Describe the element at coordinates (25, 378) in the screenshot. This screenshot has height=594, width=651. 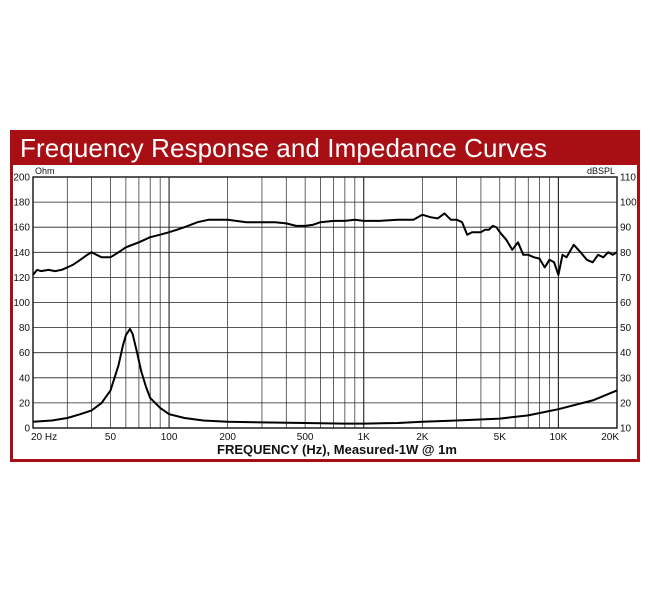
I see `y-left-tick-label: 40` at that location.